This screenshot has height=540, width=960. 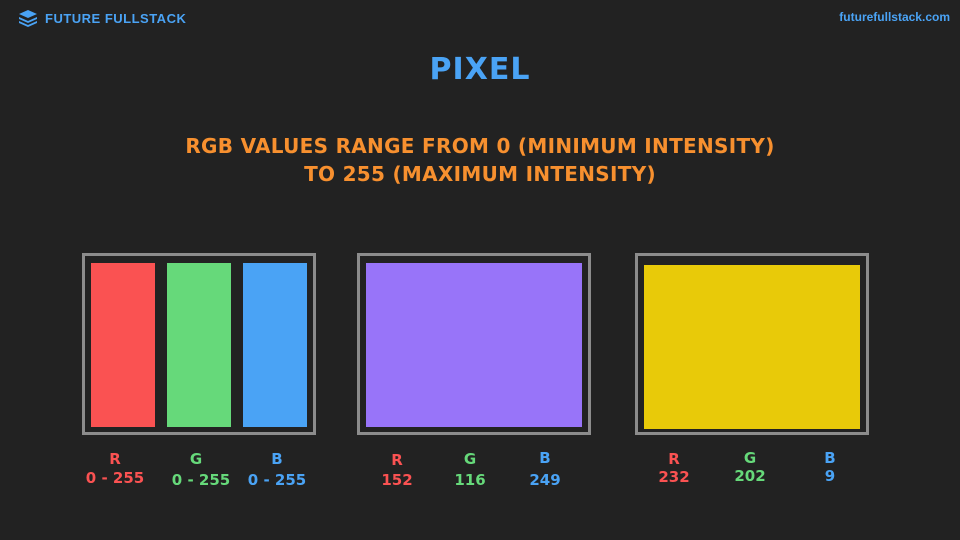 What do you see at coordinates (750, 476) in the screenshot?
I see `panel3-g-value: 202` at bounding box center [750, 476].